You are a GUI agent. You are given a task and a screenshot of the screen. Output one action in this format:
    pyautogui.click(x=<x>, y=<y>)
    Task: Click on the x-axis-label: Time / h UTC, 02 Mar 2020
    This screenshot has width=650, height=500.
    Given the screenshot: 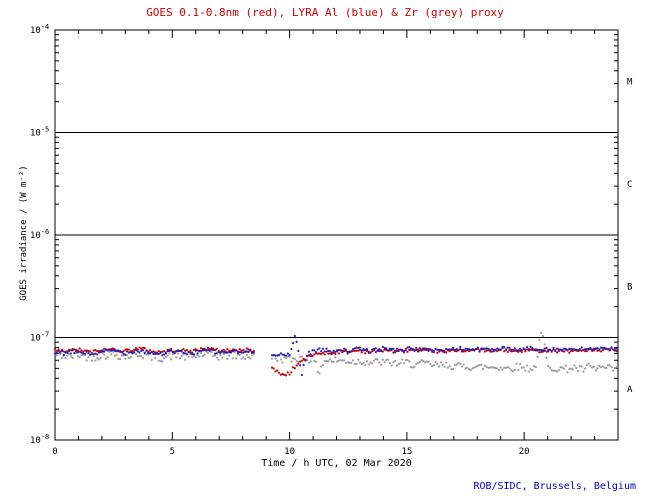 What is the action you would take?
    pyautogui.click(x=336, y=463)
    